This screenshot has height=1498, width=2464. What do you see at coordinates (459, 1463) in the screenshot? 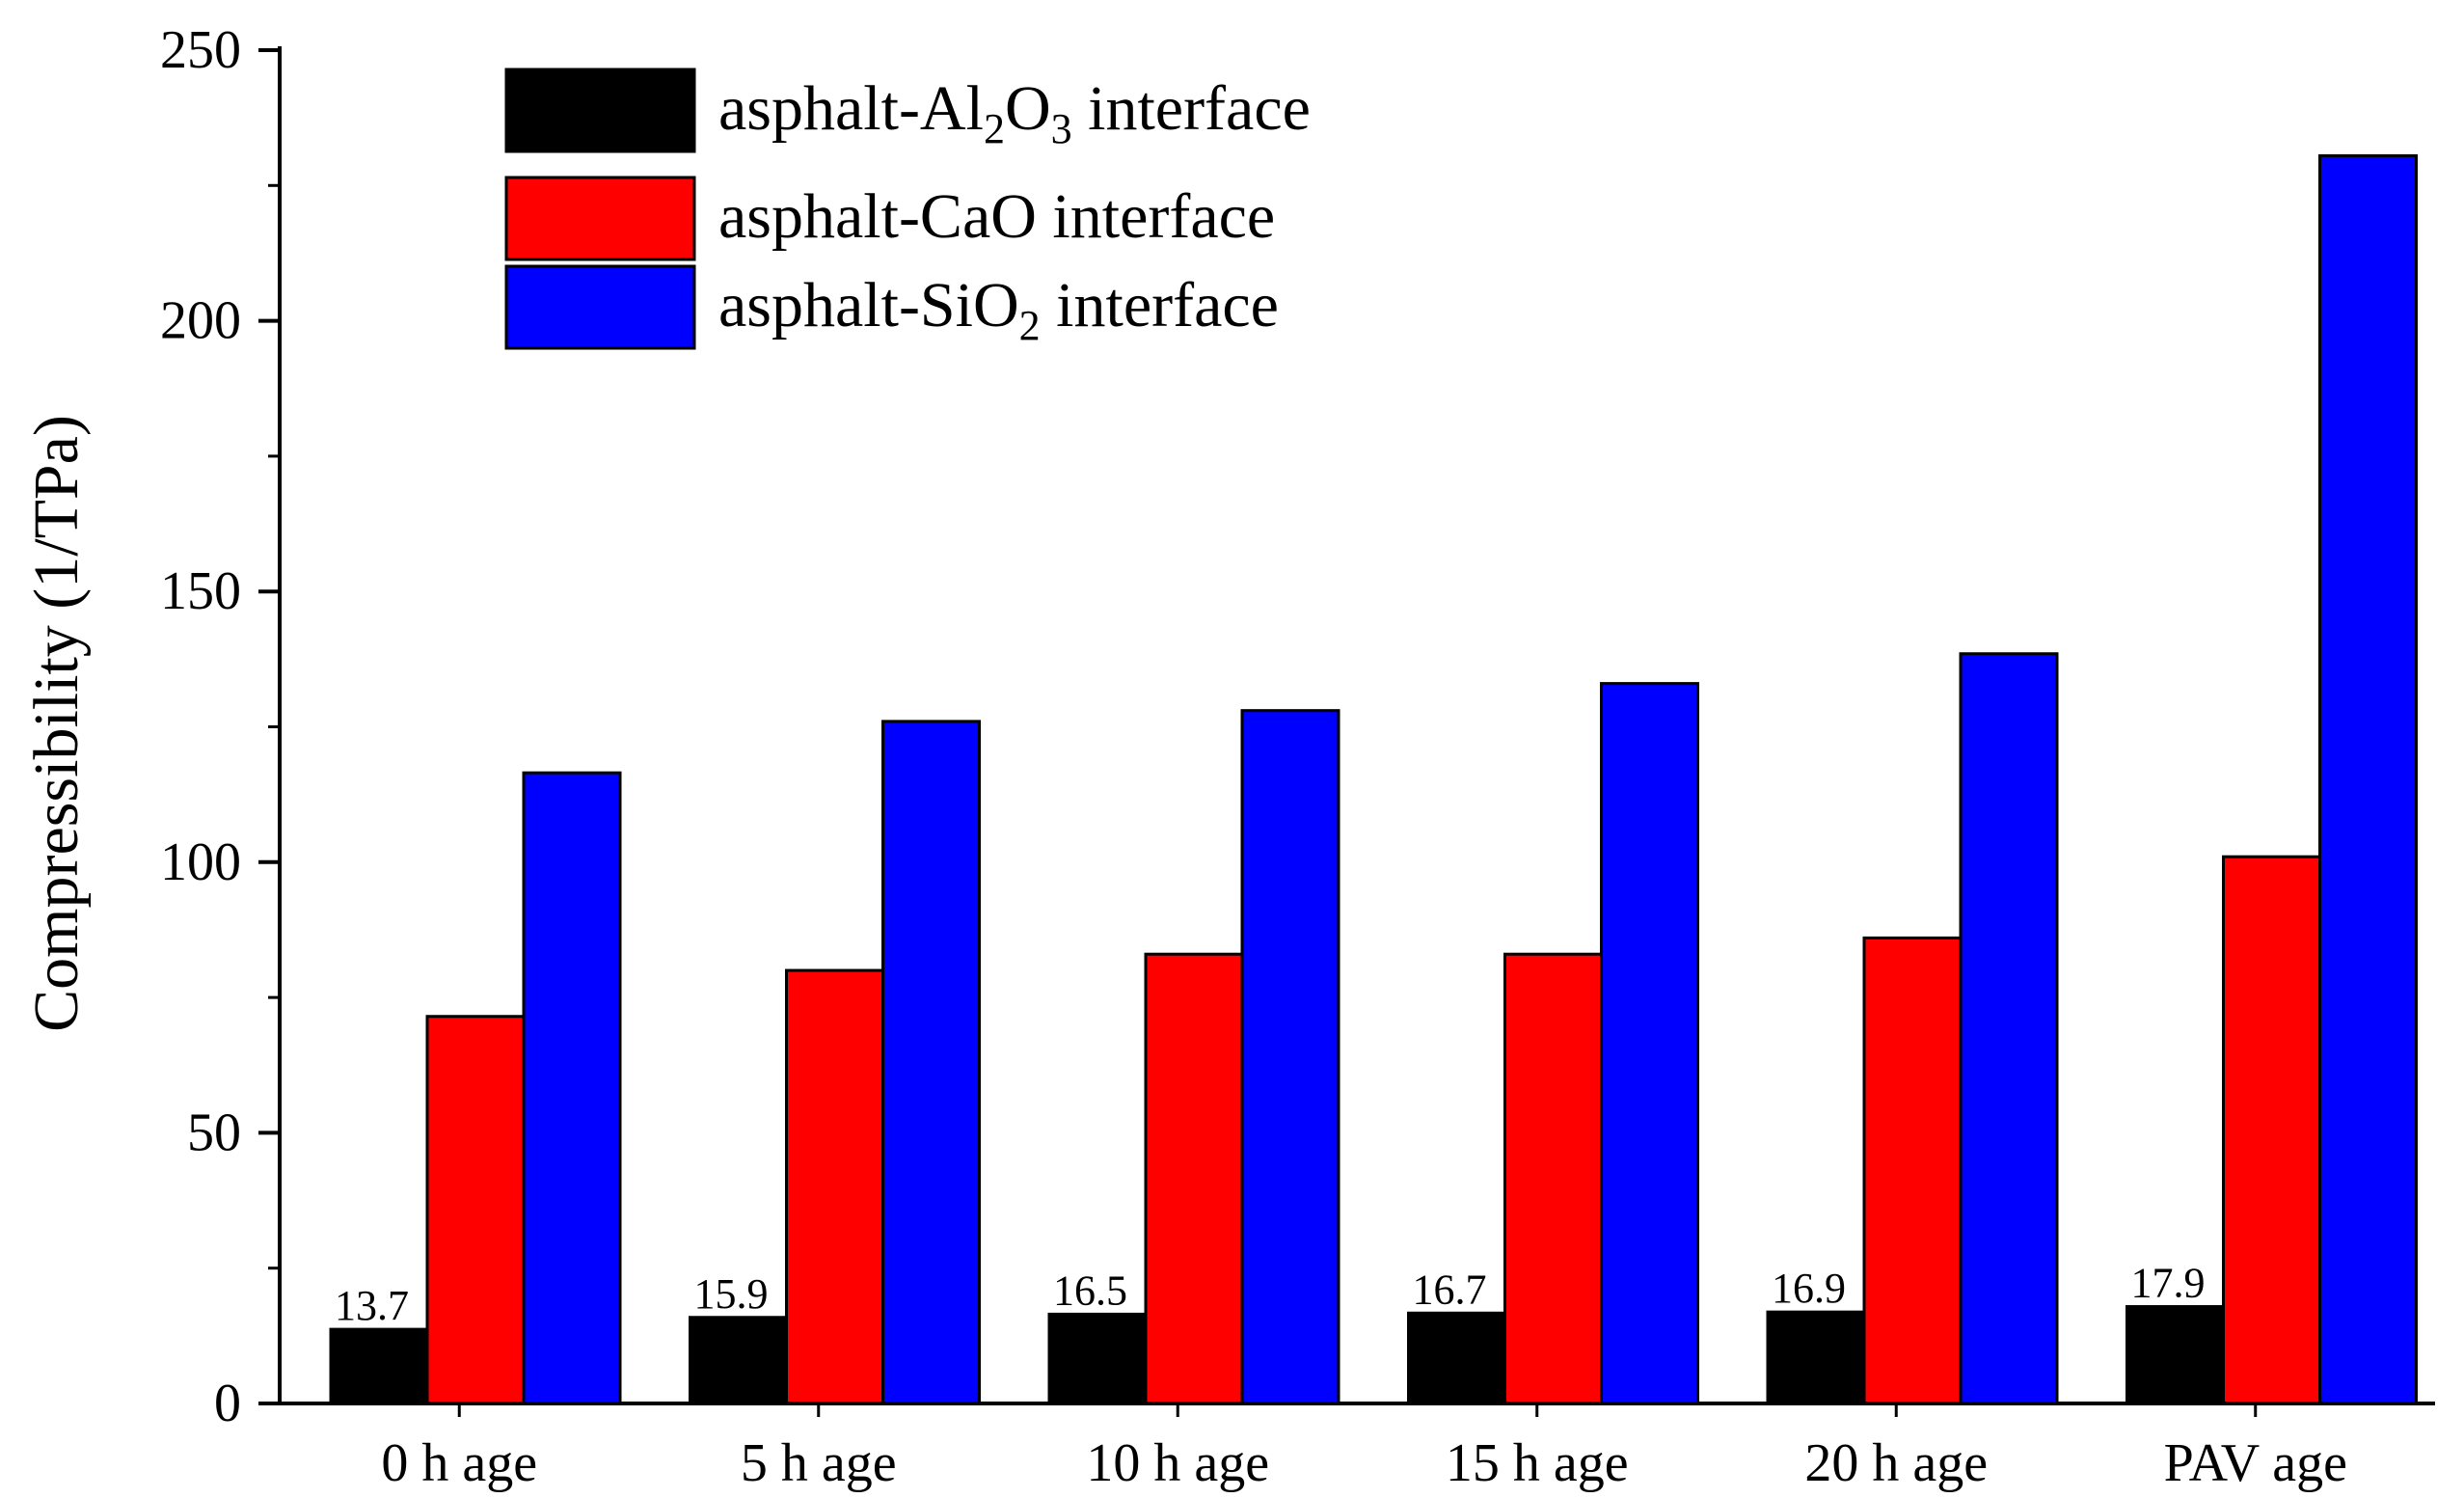
I see `x-tick-label: 0 h age` at bounding box center [459, 1463].